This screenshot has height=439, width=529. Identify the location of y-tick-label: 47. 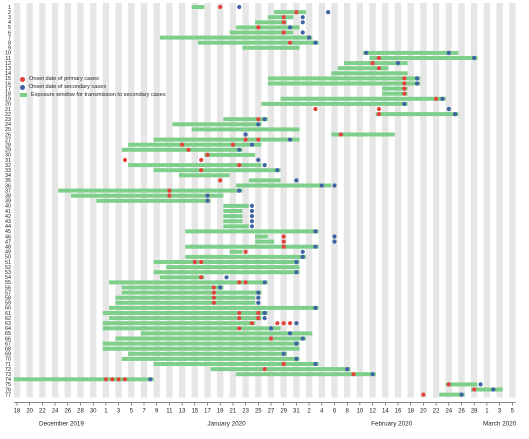
(8, 242).